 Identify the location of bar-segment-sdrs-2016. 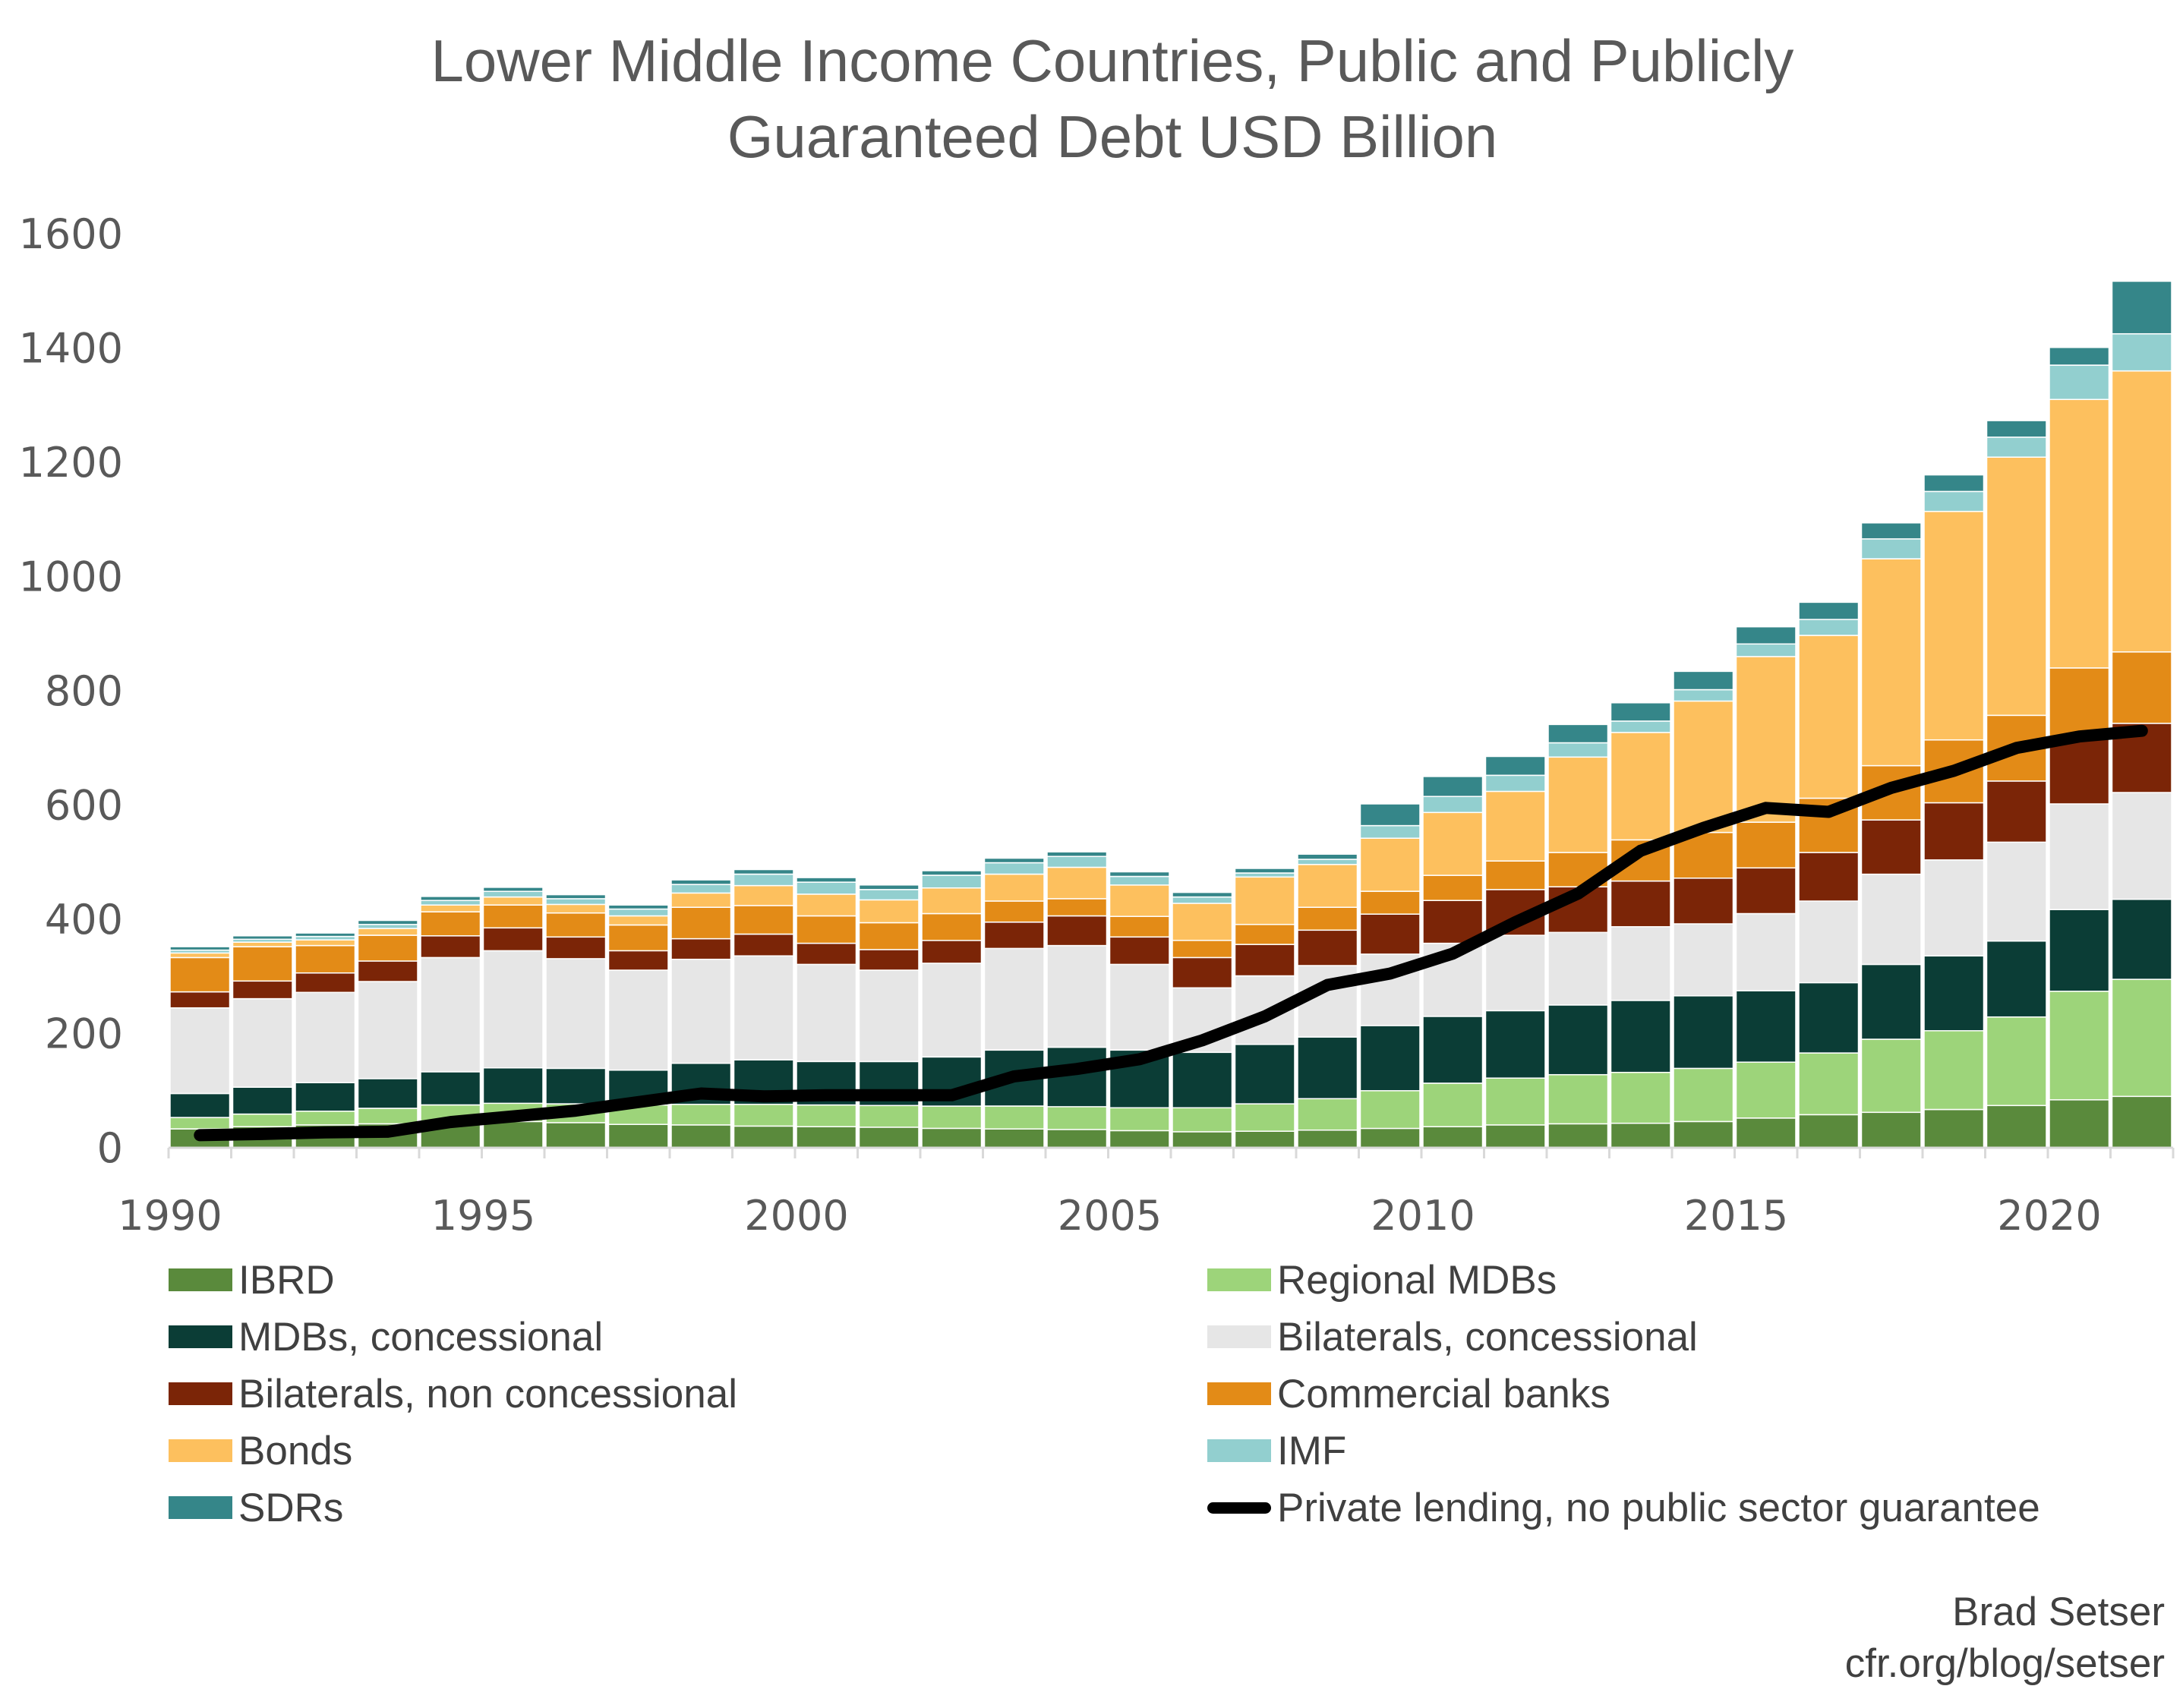
(1829, 610).